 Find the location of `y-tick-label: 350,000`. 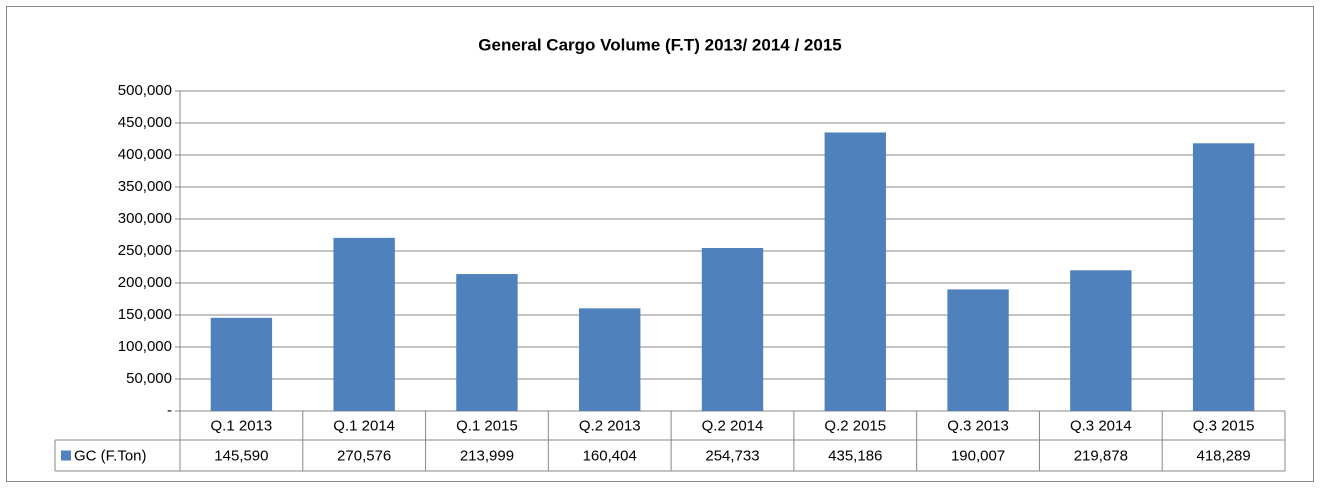

y-tick-label: 350,000 is located at coordinates (145, 186).